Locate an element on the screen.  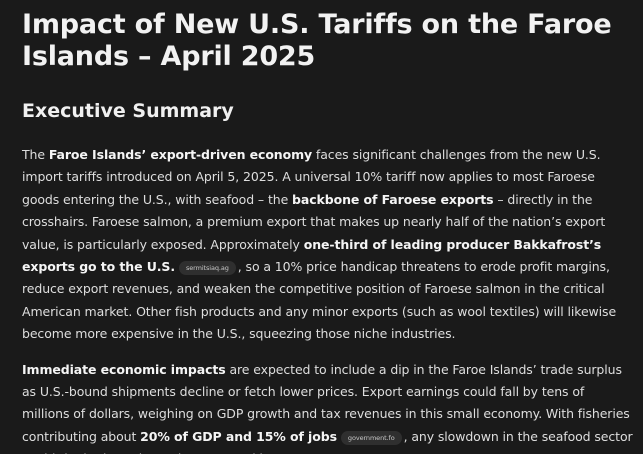
bold-text: Faroe Islands’ export-driven economy is located at coordinates (180, 154).